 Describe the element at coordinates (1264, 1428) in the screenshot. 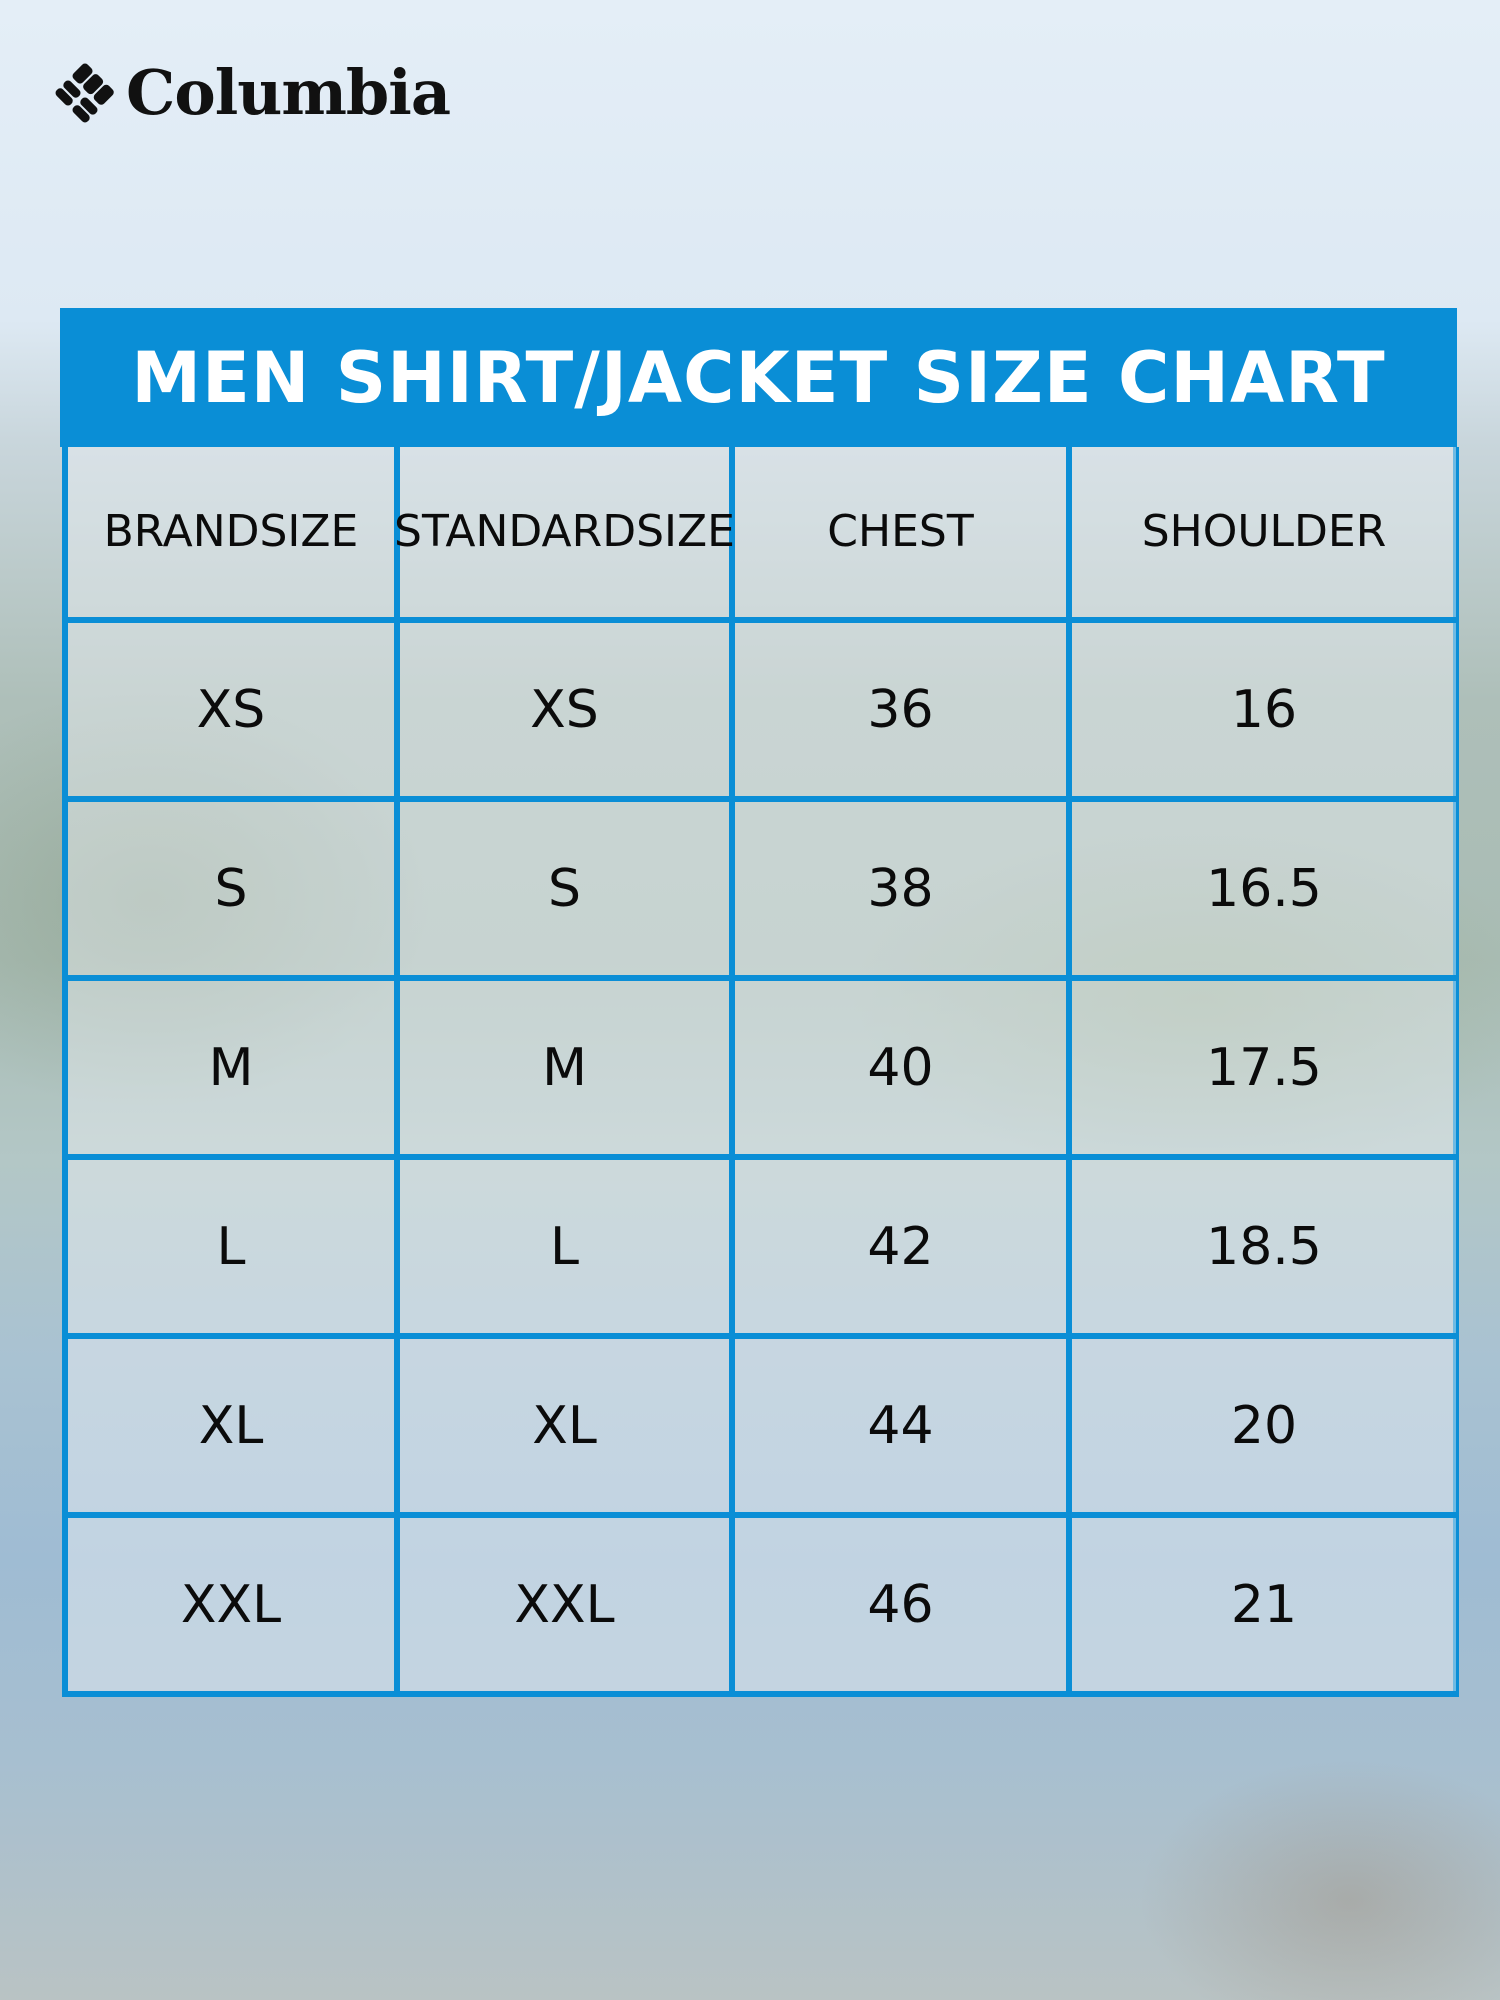

I see `table-cell: 20` at that location.